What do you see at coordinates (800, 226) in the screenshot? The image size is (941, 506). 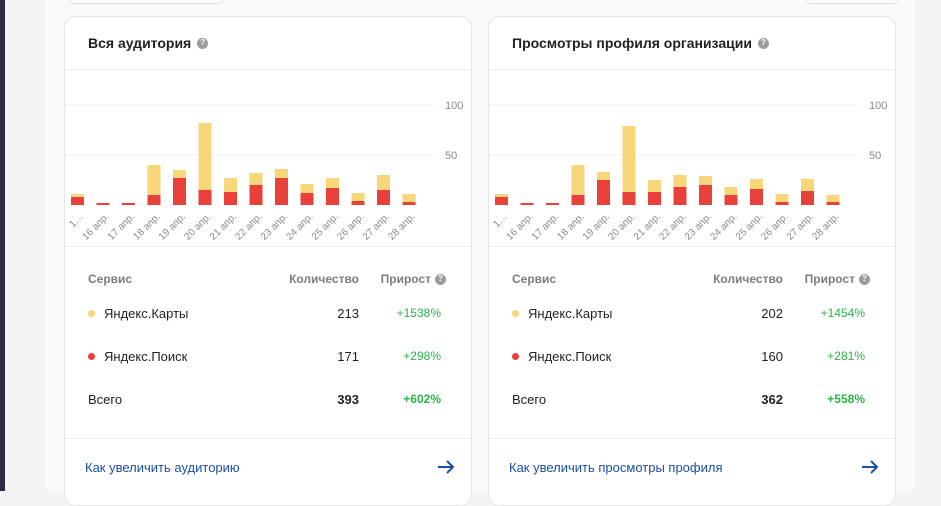 I see `x-tick-label: 27 апр.` at bounding box center [800, 226].